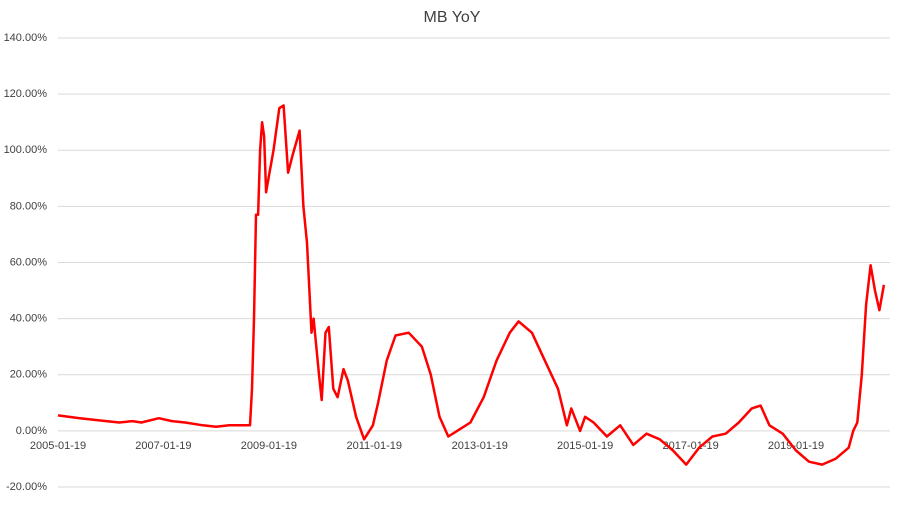  What do you see at coordinates (26, 487) in the screenshot?
I see `y-tick-label: -20.00%` at bounding box center [26, 487].